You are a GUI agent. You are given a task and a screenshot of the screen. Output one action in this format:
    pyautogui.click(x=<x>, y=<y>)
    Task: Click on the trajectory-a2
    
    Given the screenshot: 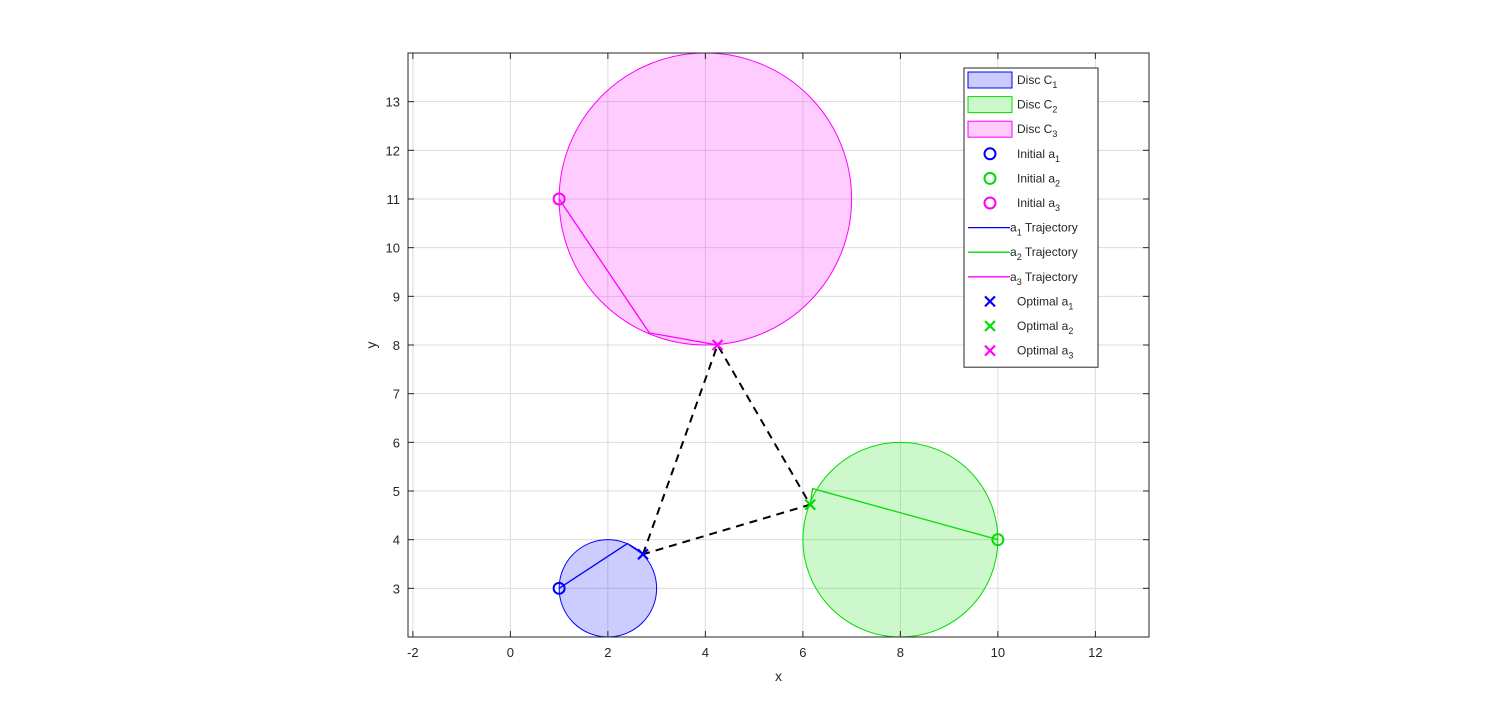 What is the action you would take?
    pyautogui.click(x=904, y=514)
    